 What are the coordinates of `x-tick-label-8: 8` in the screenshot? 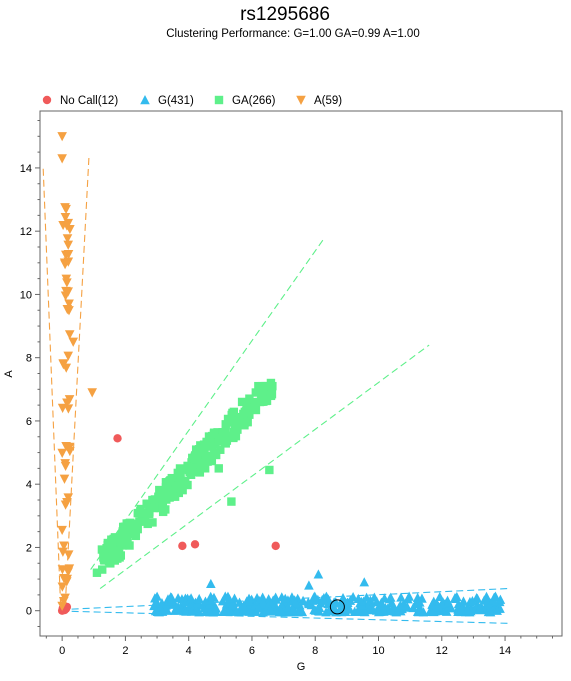 It's located at (315, 651).